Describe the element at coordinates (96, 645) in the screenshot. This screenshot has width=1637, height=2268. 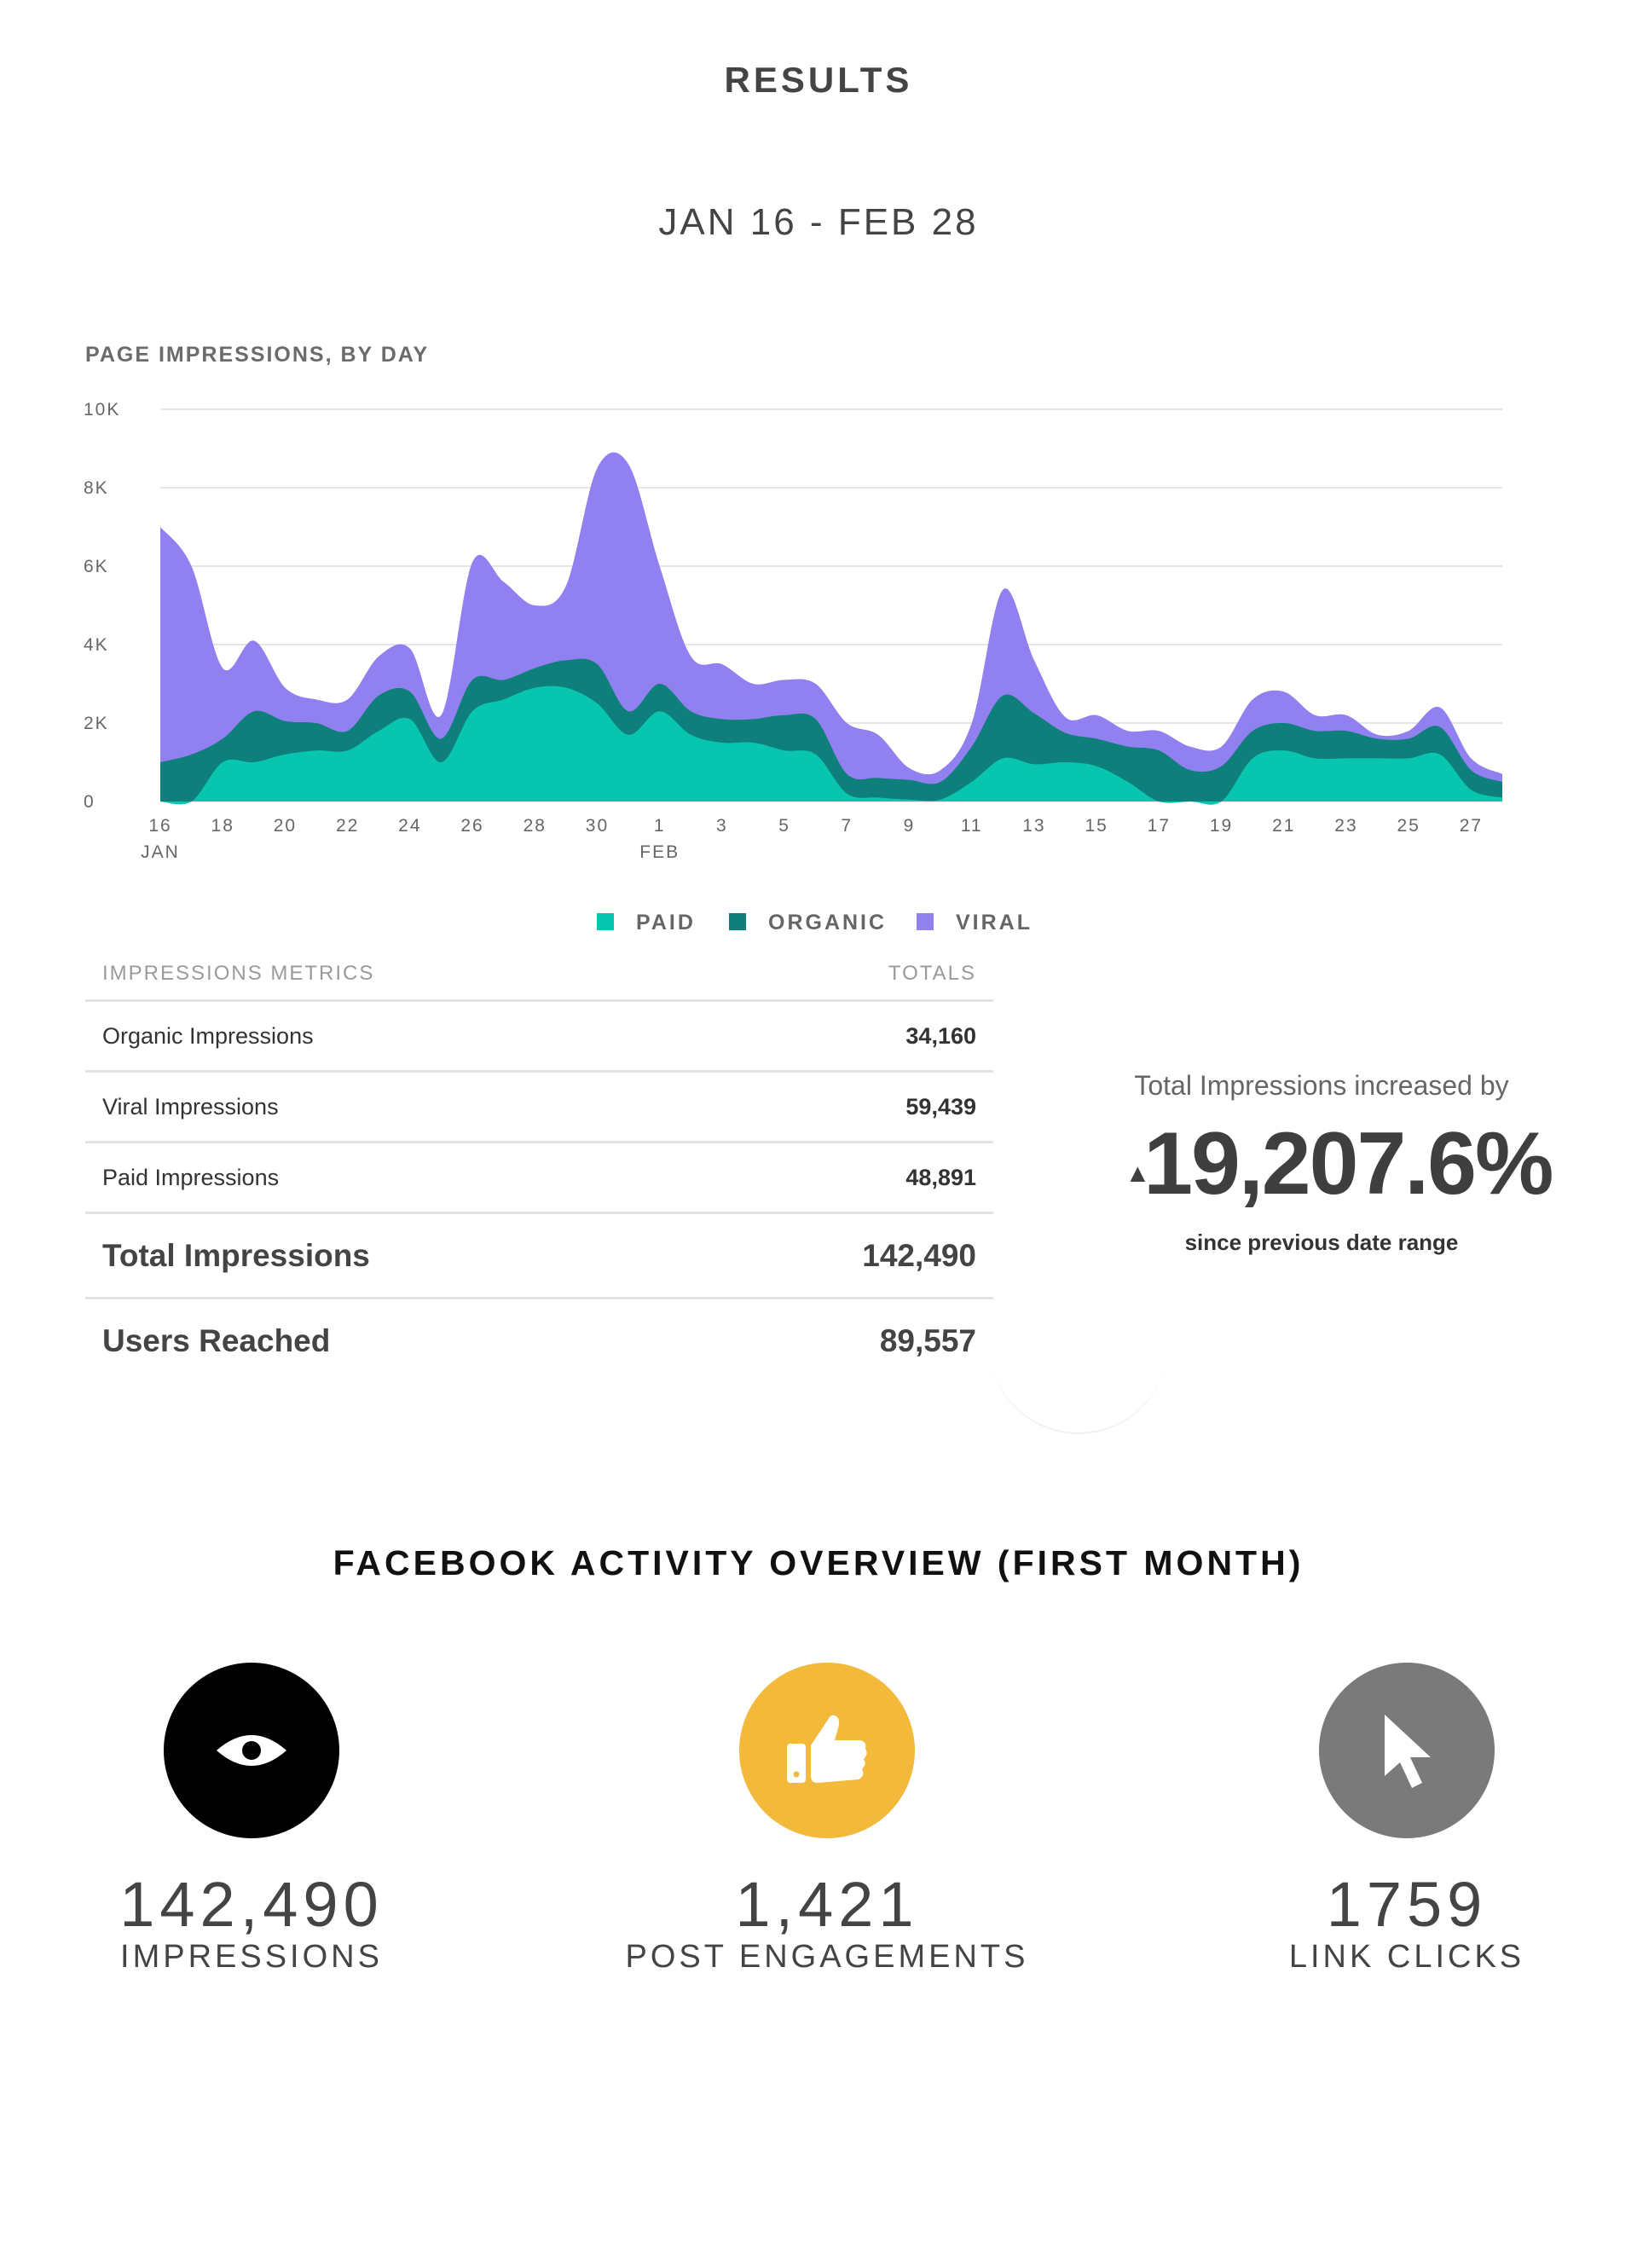
I see `y-tick-label: 4K` at that location.